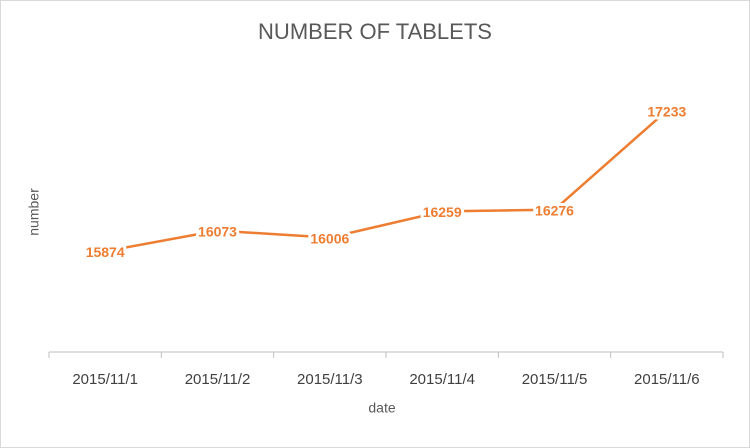 The image size is (750, 448). What do you see at coordinates (554, 210) in the screenshot?
I see `data-label: 16276` at bounding box center [554, 210].